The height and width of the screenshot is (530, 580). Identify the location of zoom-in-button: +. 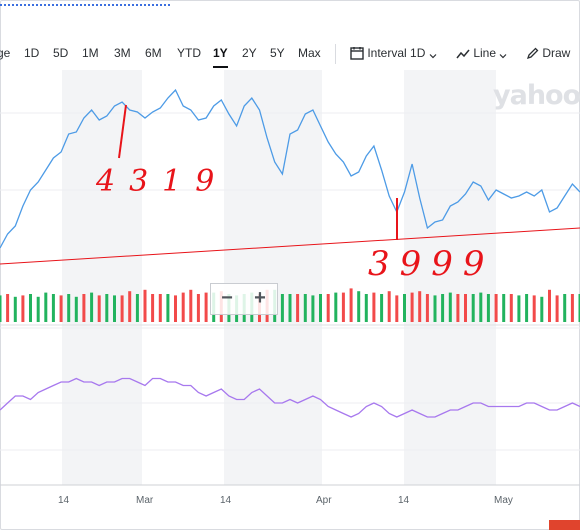
(260, 298).